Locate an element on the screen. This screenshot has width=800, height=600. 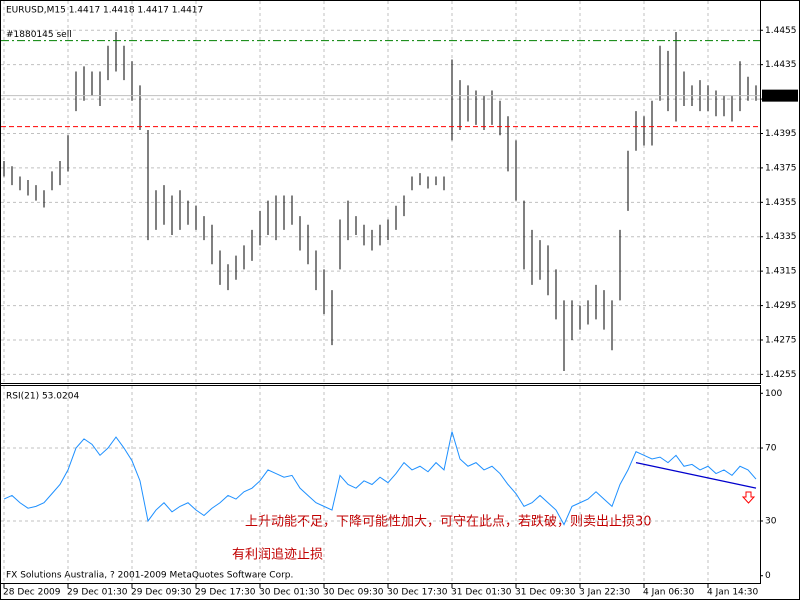
y-tick-label: 70 is located at coordinates (771, 449).